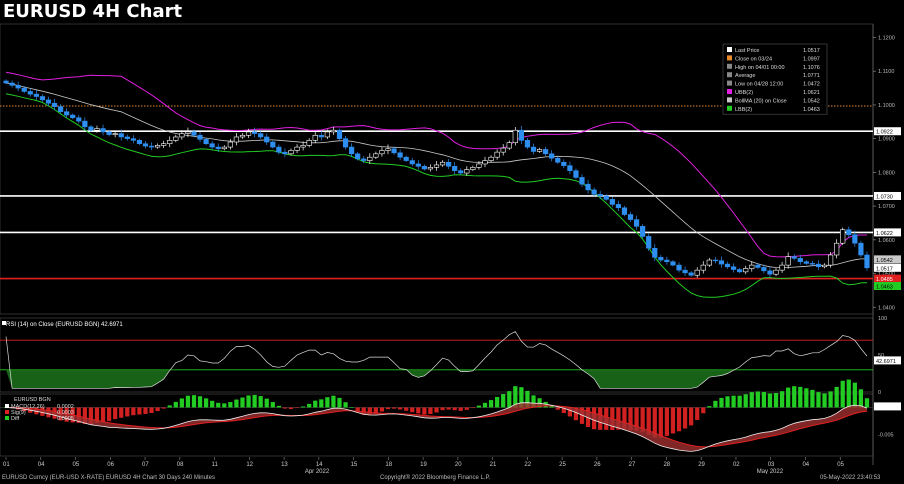 The image size is (904, 484). Describe the element at coordinates (7, 418) in the screenshot. I see `macd-legend-swatch` at that location.